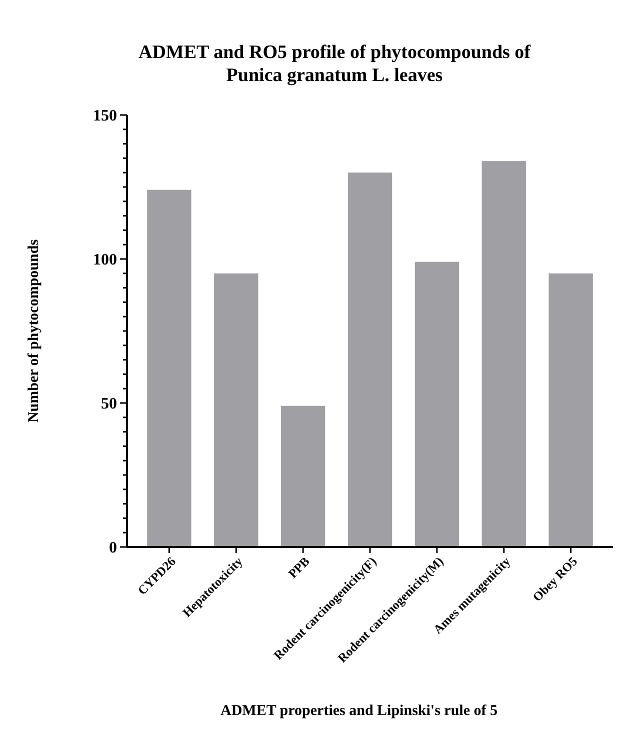 Image resolution: width=629 pixels, height=729 pixels. Describe the element at coordinates (335, 64) in the screenshot. I see `chart-title: ADMET and RO5 profile of phytocompounds of Punica granatum L. leaves` at that location.